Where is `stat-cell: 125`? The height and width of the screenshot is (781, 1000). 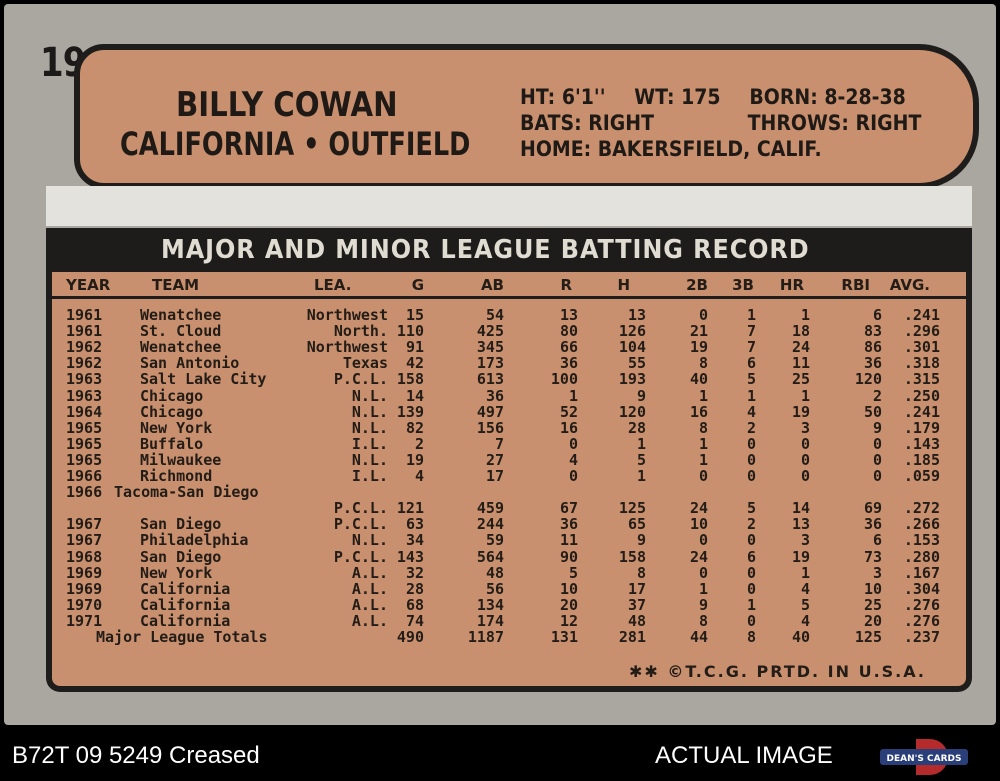
stat-cell: 125 is located at coordinates (632, 508).